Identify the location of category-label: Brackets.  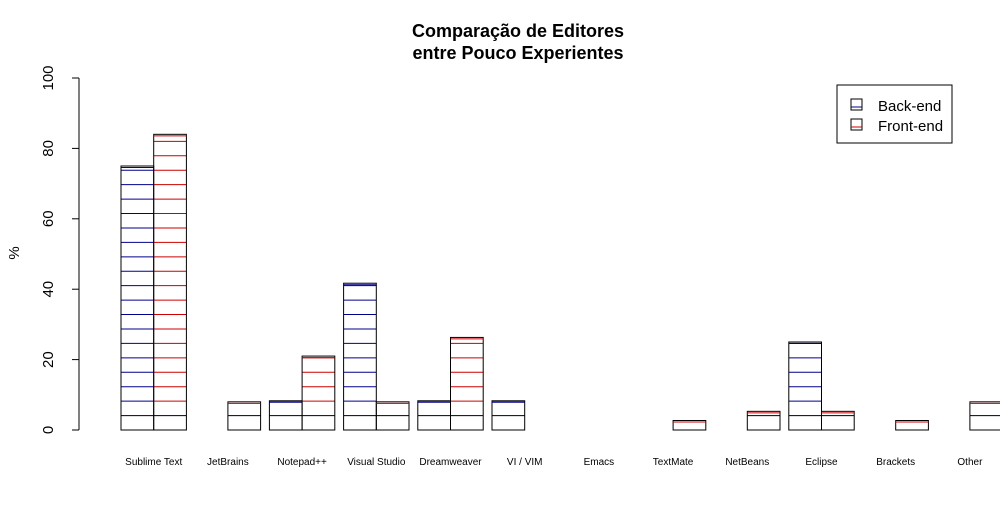
(895, 462).